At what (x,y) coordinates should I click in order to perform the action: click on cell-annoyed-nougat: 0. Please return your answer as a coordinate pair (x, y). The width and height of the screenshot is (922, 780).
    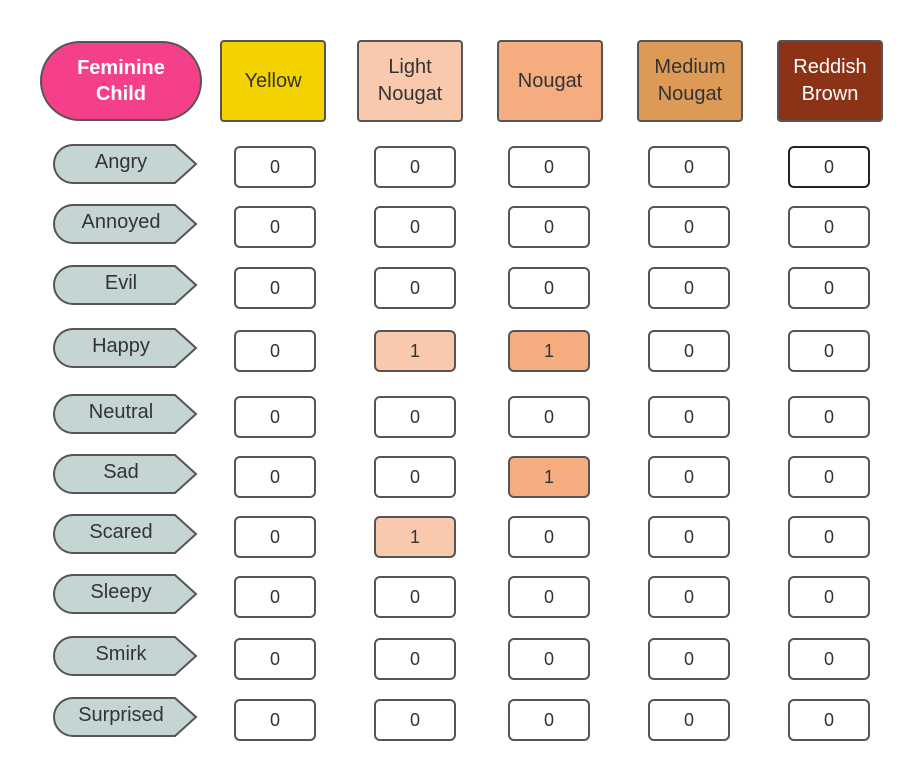
    Looking at the image, I should click on (549, 227).